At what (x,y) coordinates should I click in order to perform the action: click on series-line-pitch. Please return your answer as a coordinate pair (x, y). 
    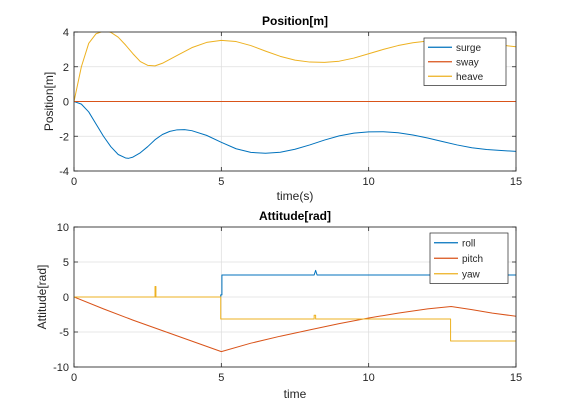
    Looking at the image, I should click on (295, 324).